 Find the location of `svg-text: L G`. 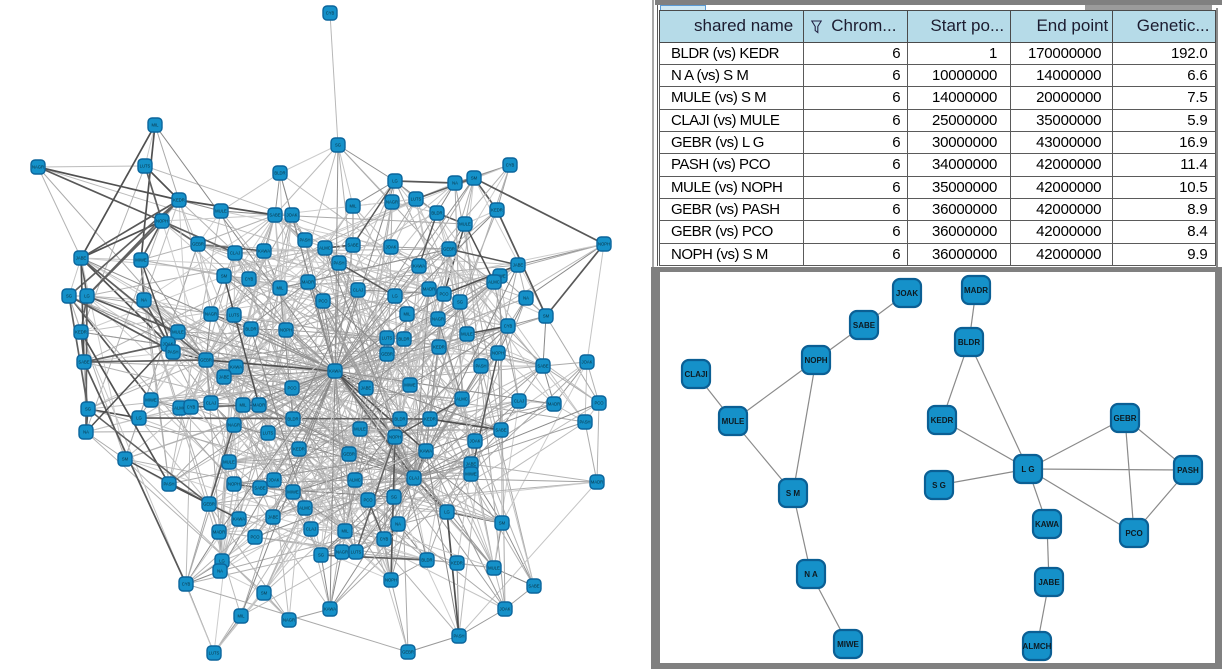

svg-text: L G is located at coordinates (1027, 469).